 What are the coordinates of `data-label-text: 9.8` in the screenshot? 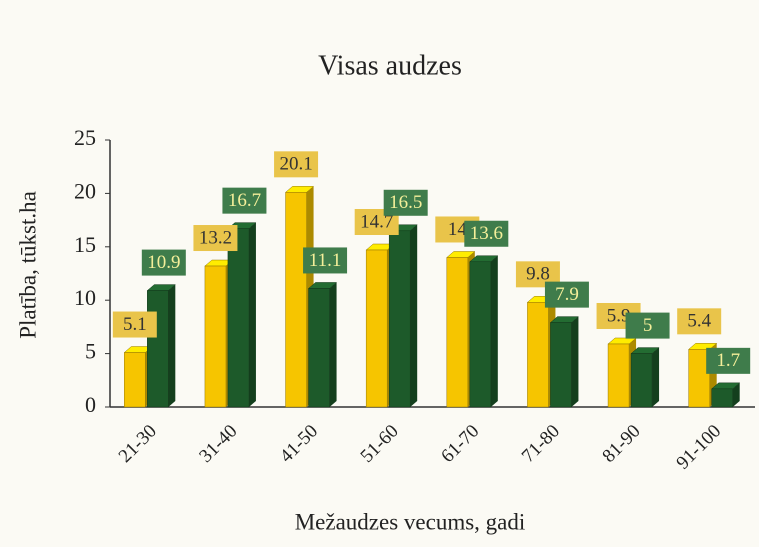 It's located at (538, 274).